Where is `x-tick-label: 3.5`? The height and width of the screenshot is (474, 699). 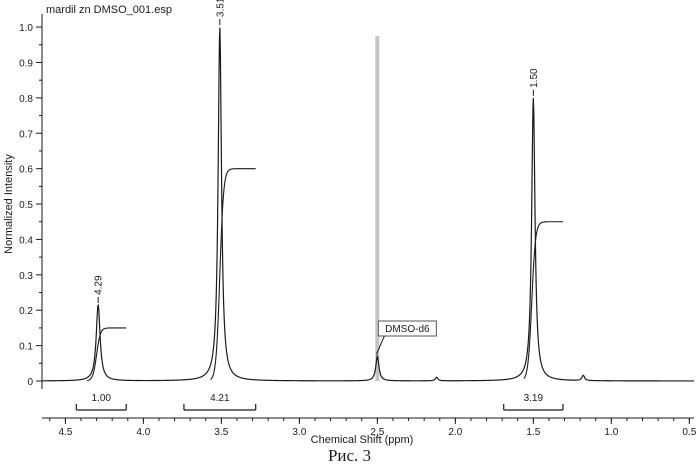 x-tick-label: 3.5 is located at coordinates (221, 432).